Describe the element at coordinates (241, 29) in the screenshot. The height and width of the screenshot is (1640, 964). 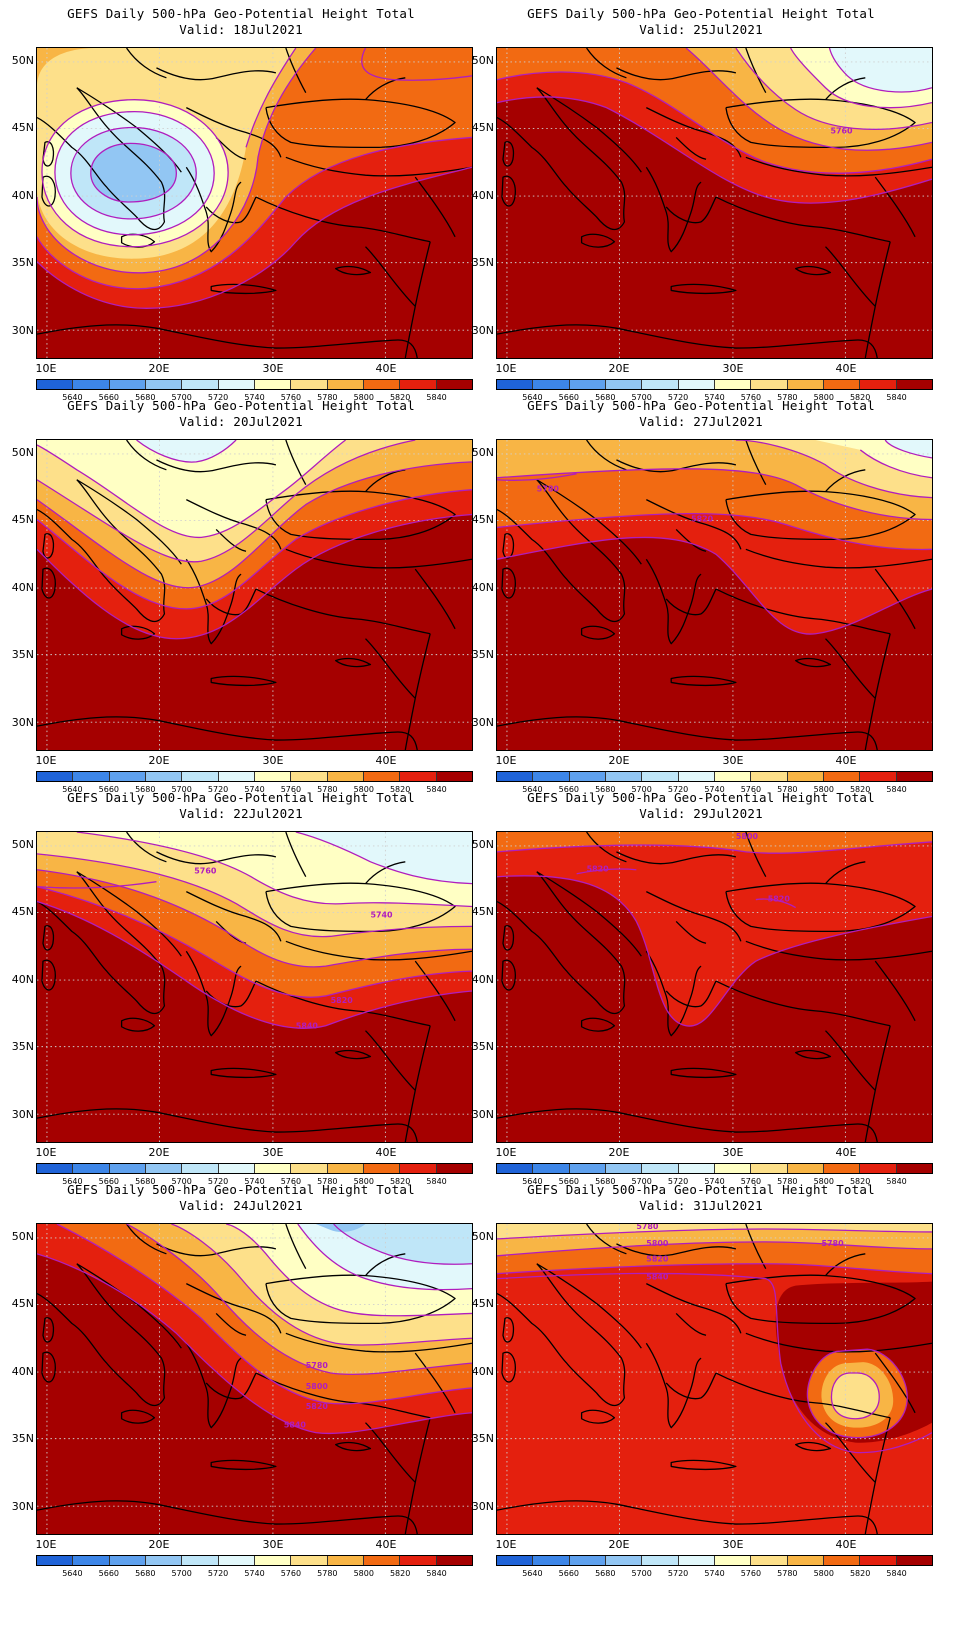
I see `panel-valid-date: Valid: 18Jul2021` at that location.